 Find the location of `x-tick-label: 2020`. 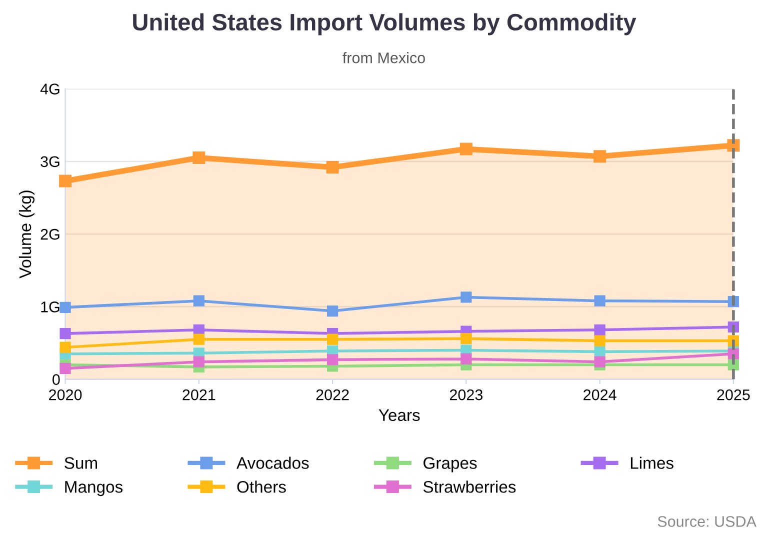

x-tick-label: 2020 is located at coordinates (65, 394).